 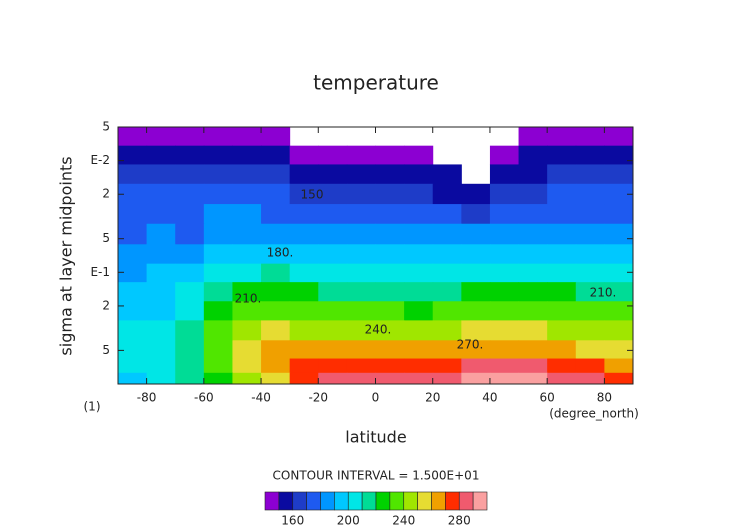 I want to click on x-tick-label: 80, so click(x=604, y=398).